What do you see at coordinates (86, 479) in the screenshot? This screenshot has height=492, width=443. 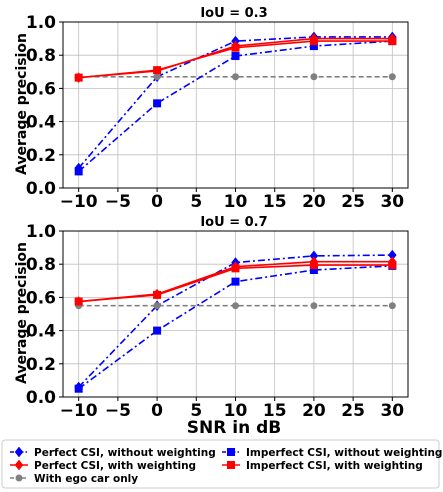 I see `legend-label: With ego car only` at bounding box center [86, 479].